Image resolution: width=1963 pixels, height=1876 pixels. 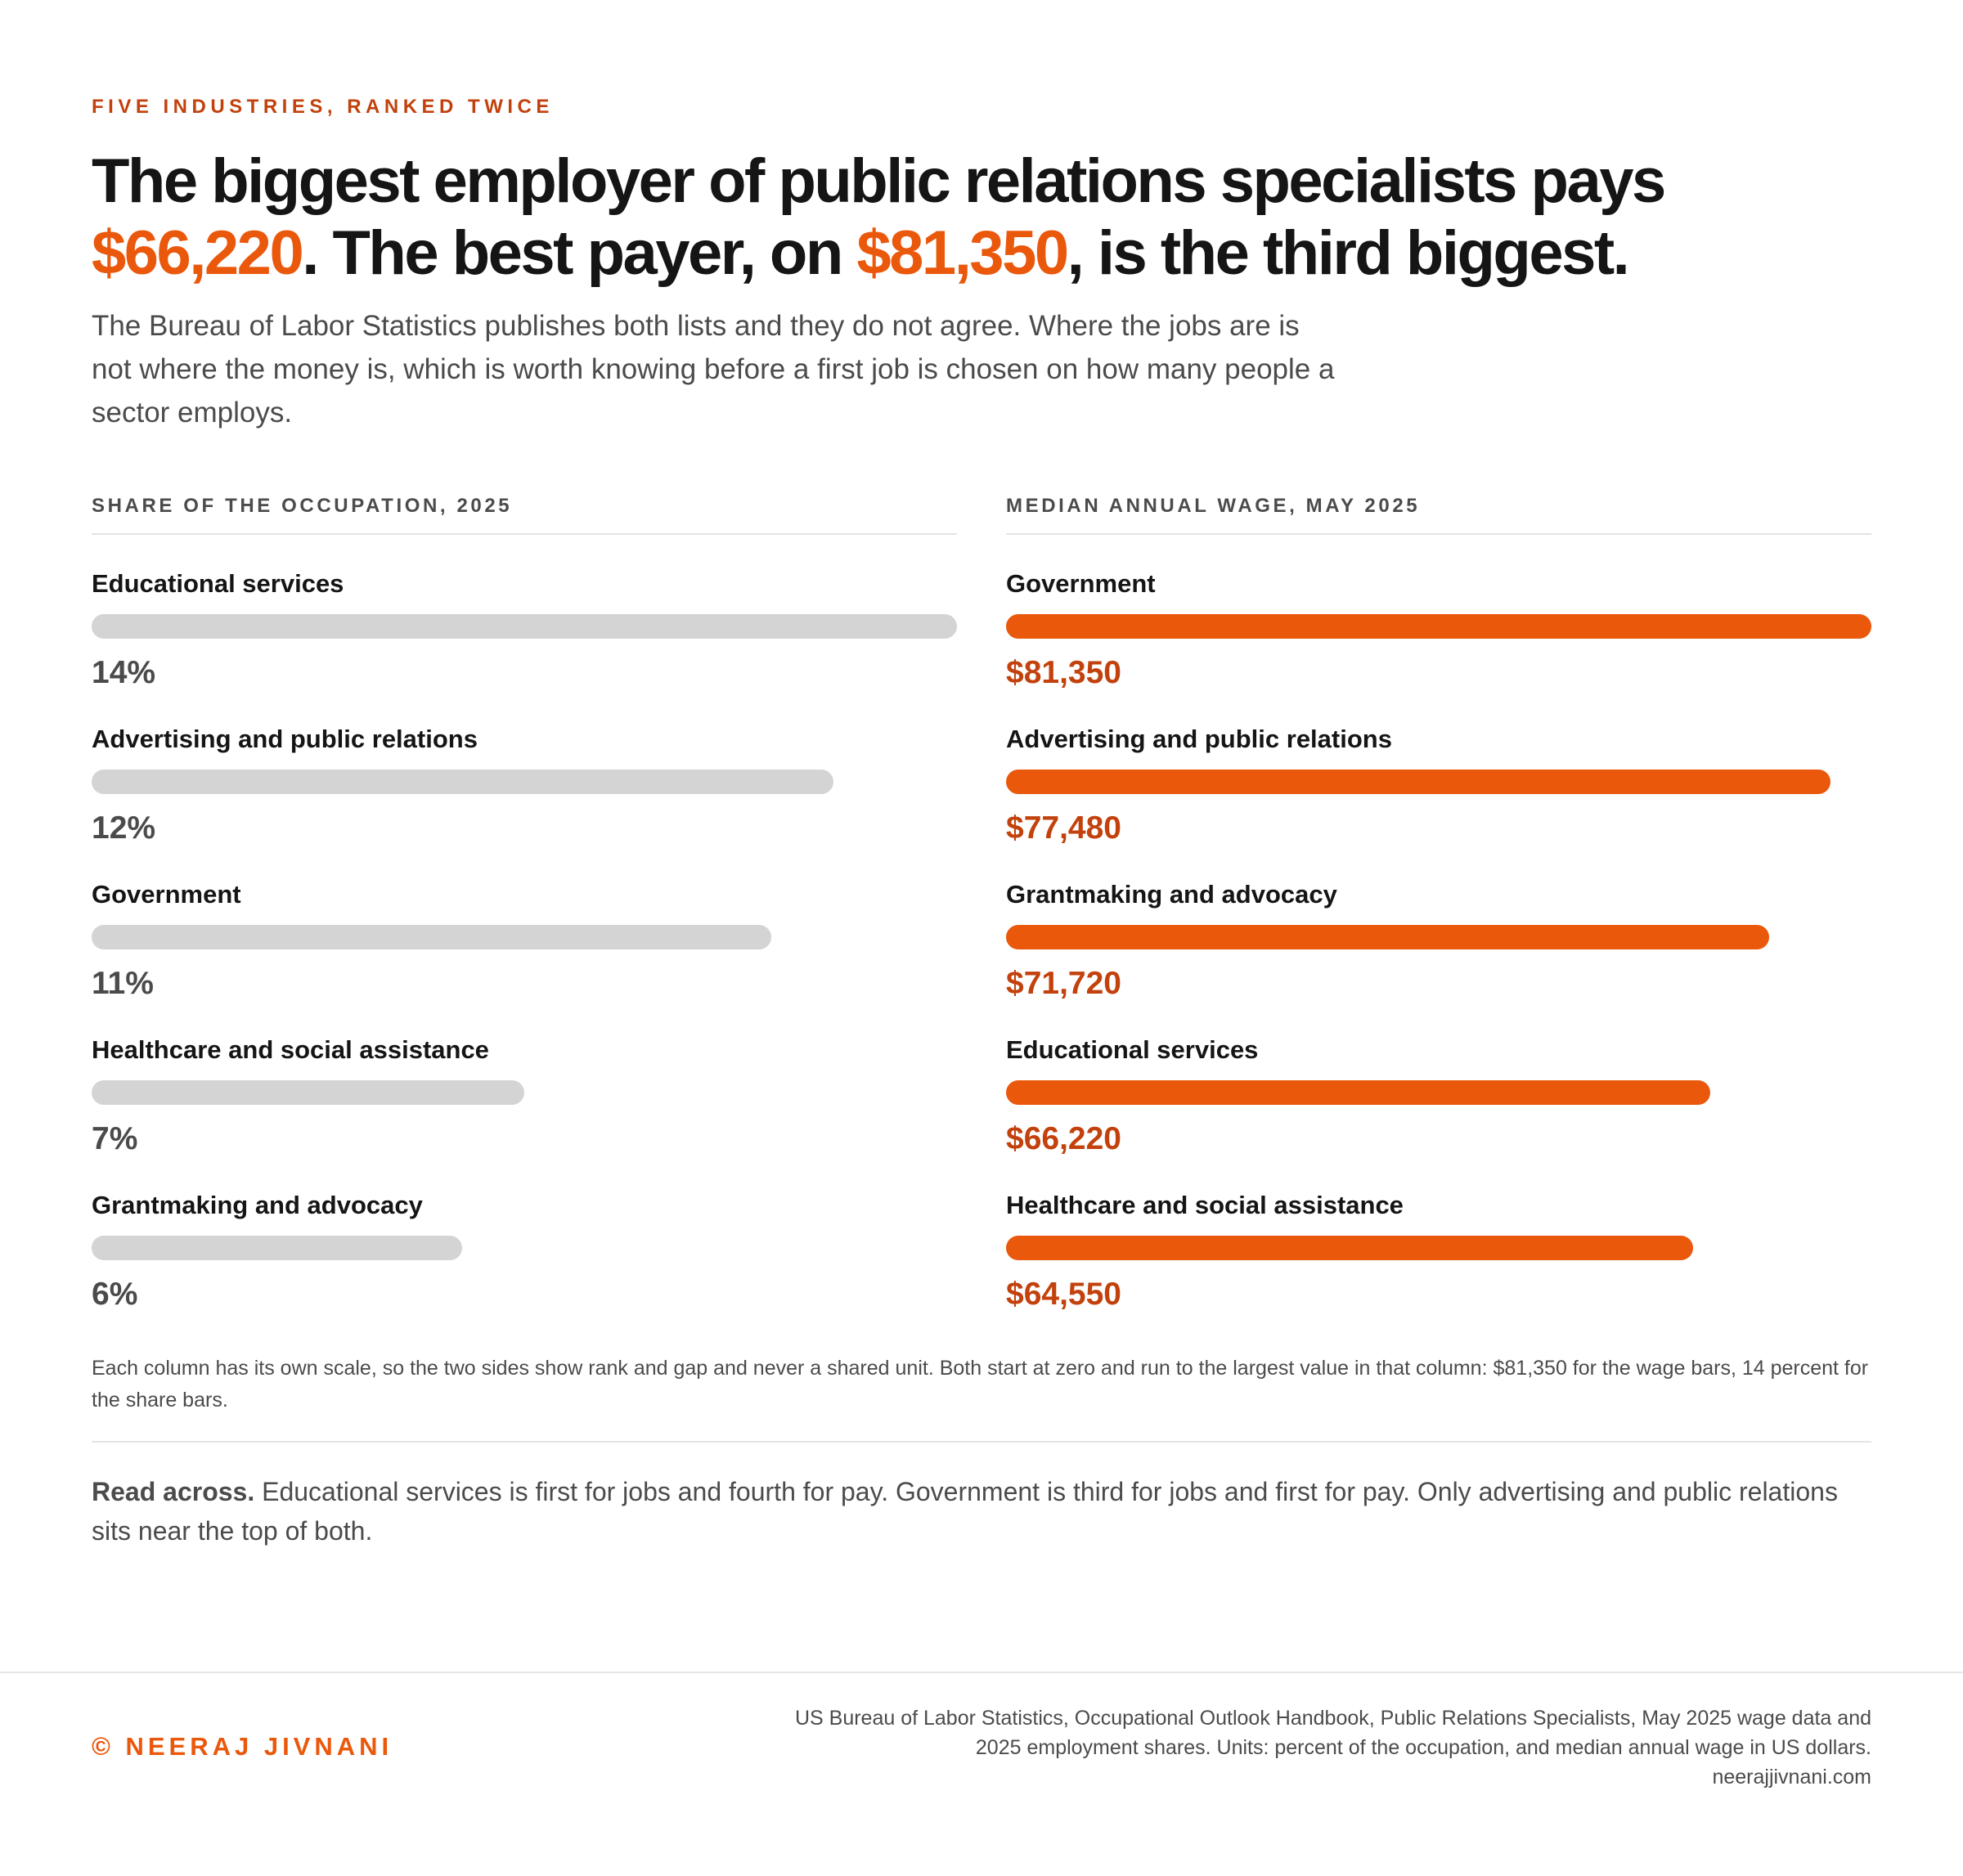 What do you see at coordinates (323, 107) in the screenshot?
I see `kicker: FIVE INDUSTRIES, RANKED TWICE` at bounding box center [323, 107].